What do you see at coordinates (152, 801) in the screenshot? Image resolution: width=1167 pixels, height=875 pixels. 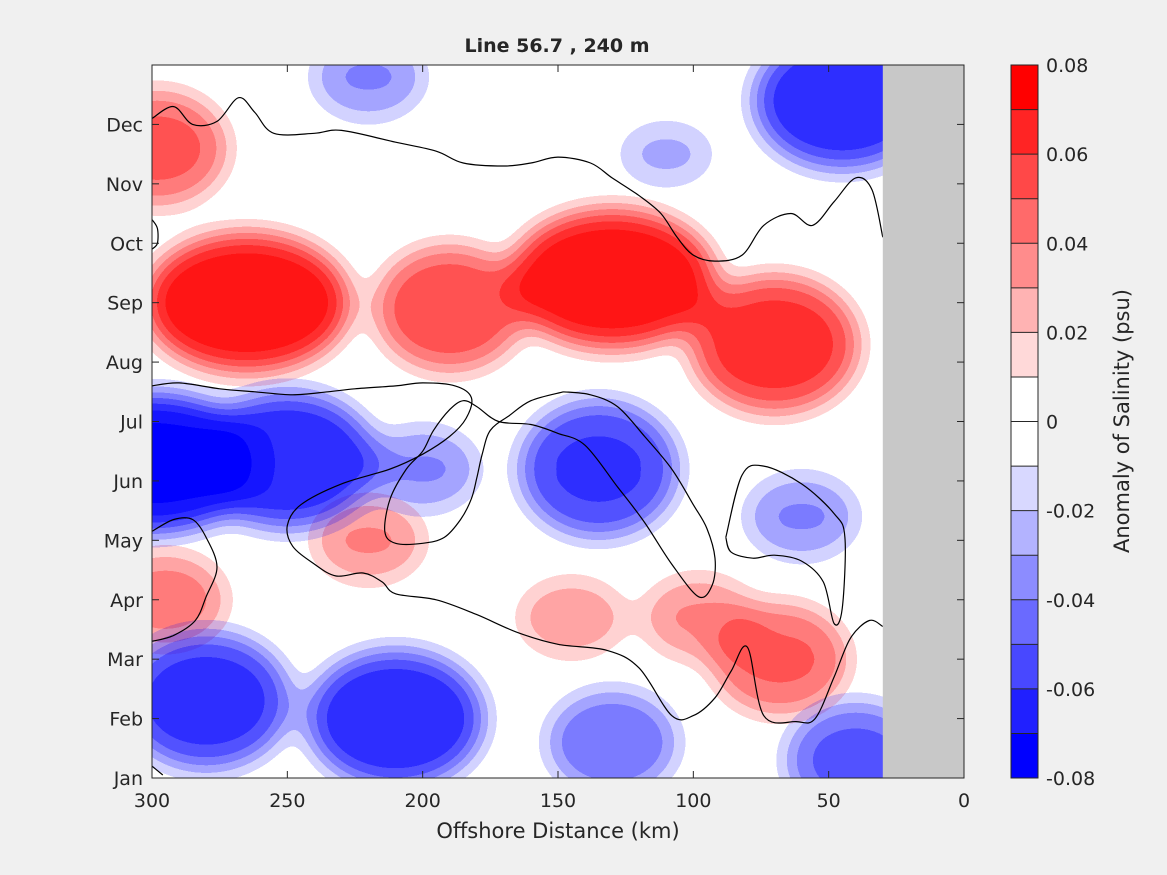 I see `x-tick-label: 300` at bounding box center [152, 801].